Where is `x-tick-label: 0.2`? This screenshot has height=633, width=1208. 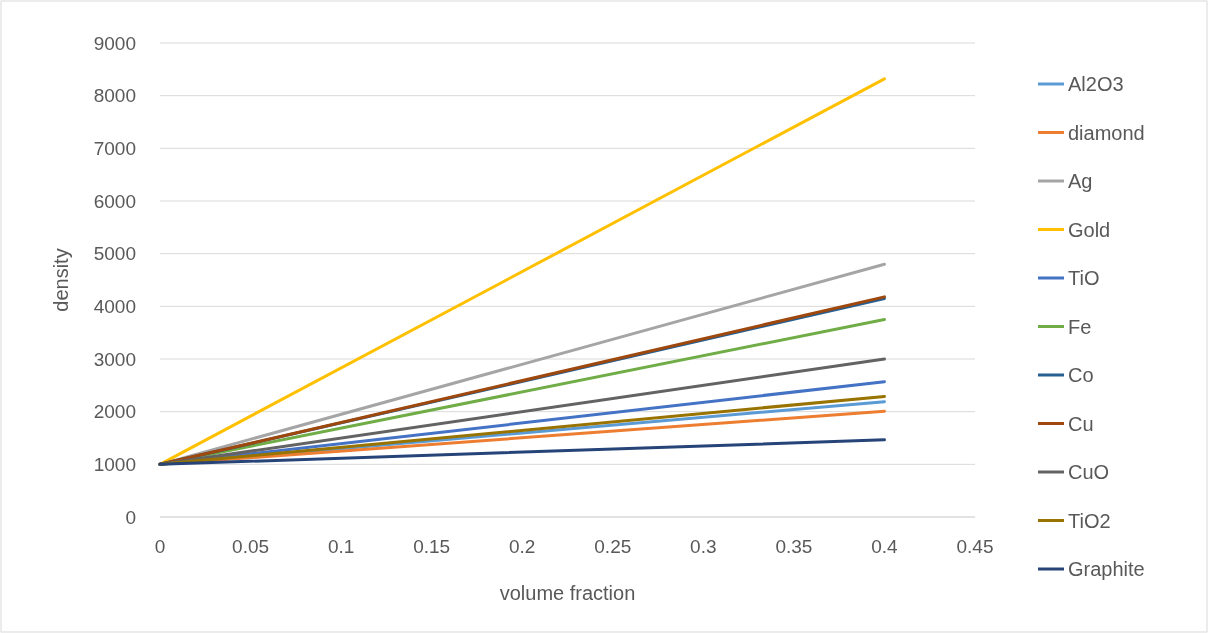 x-tick-label: 0.2 is located at coordinates (522, 546).